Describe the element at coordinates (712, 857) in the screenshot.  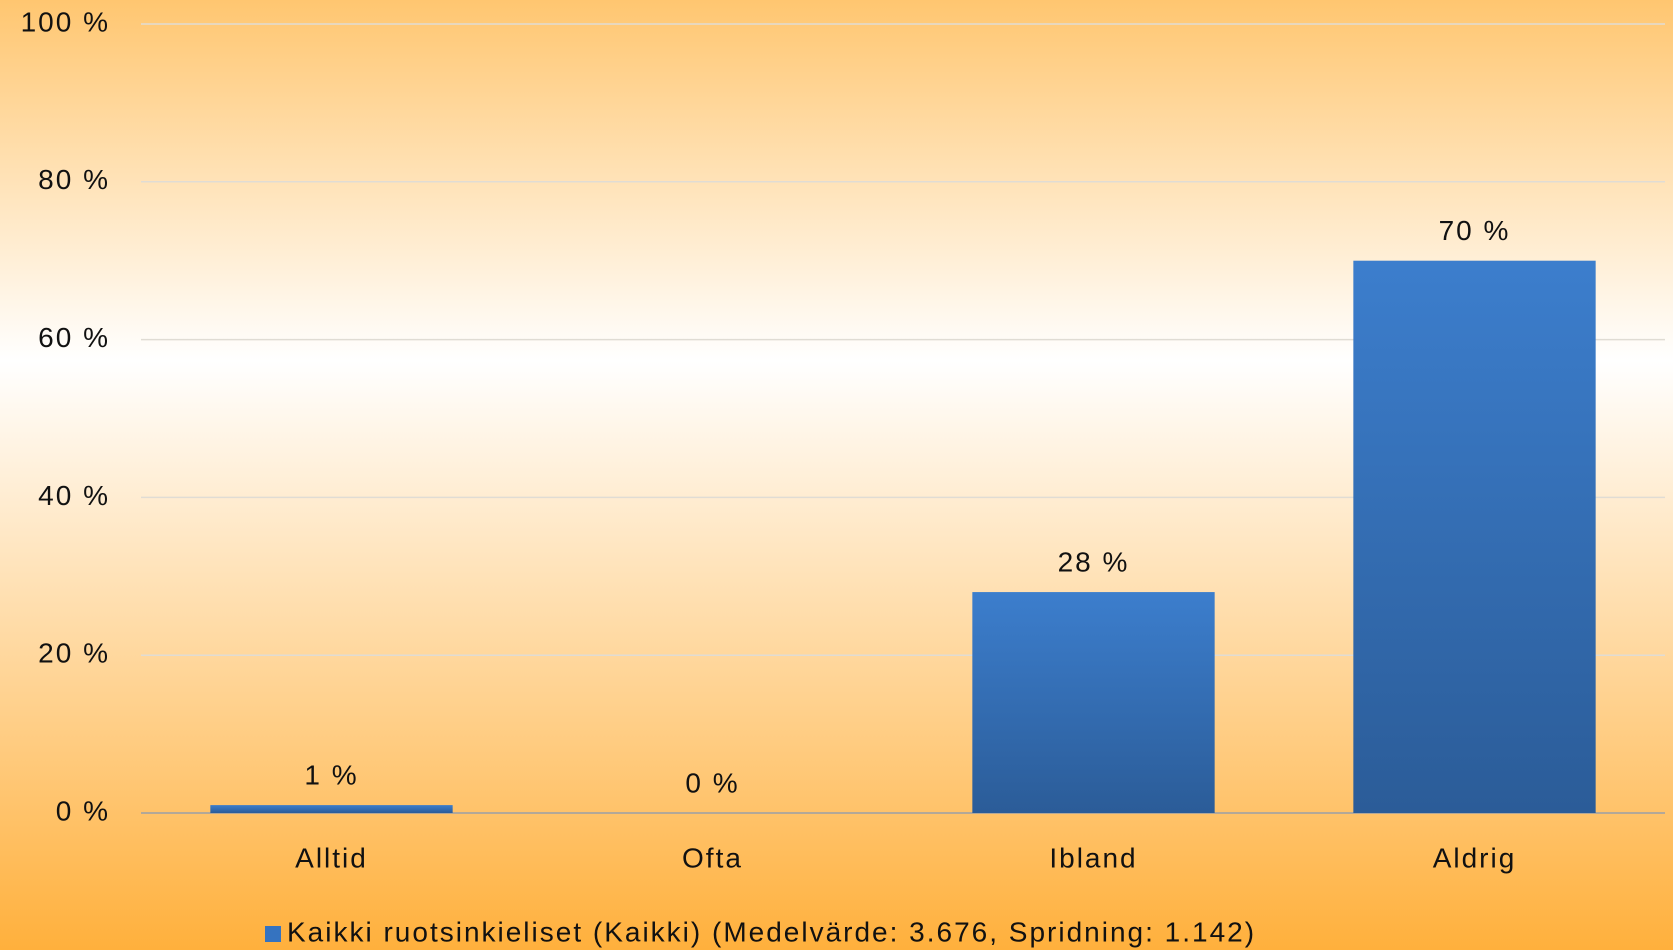
I see `x-tick-label: Ofta` at that location.